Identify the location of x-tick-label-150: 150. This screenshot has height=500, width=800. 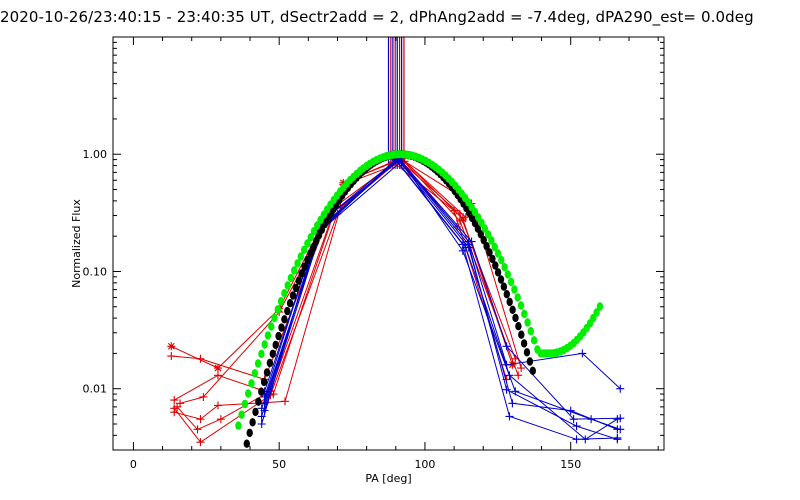
(570, 464).